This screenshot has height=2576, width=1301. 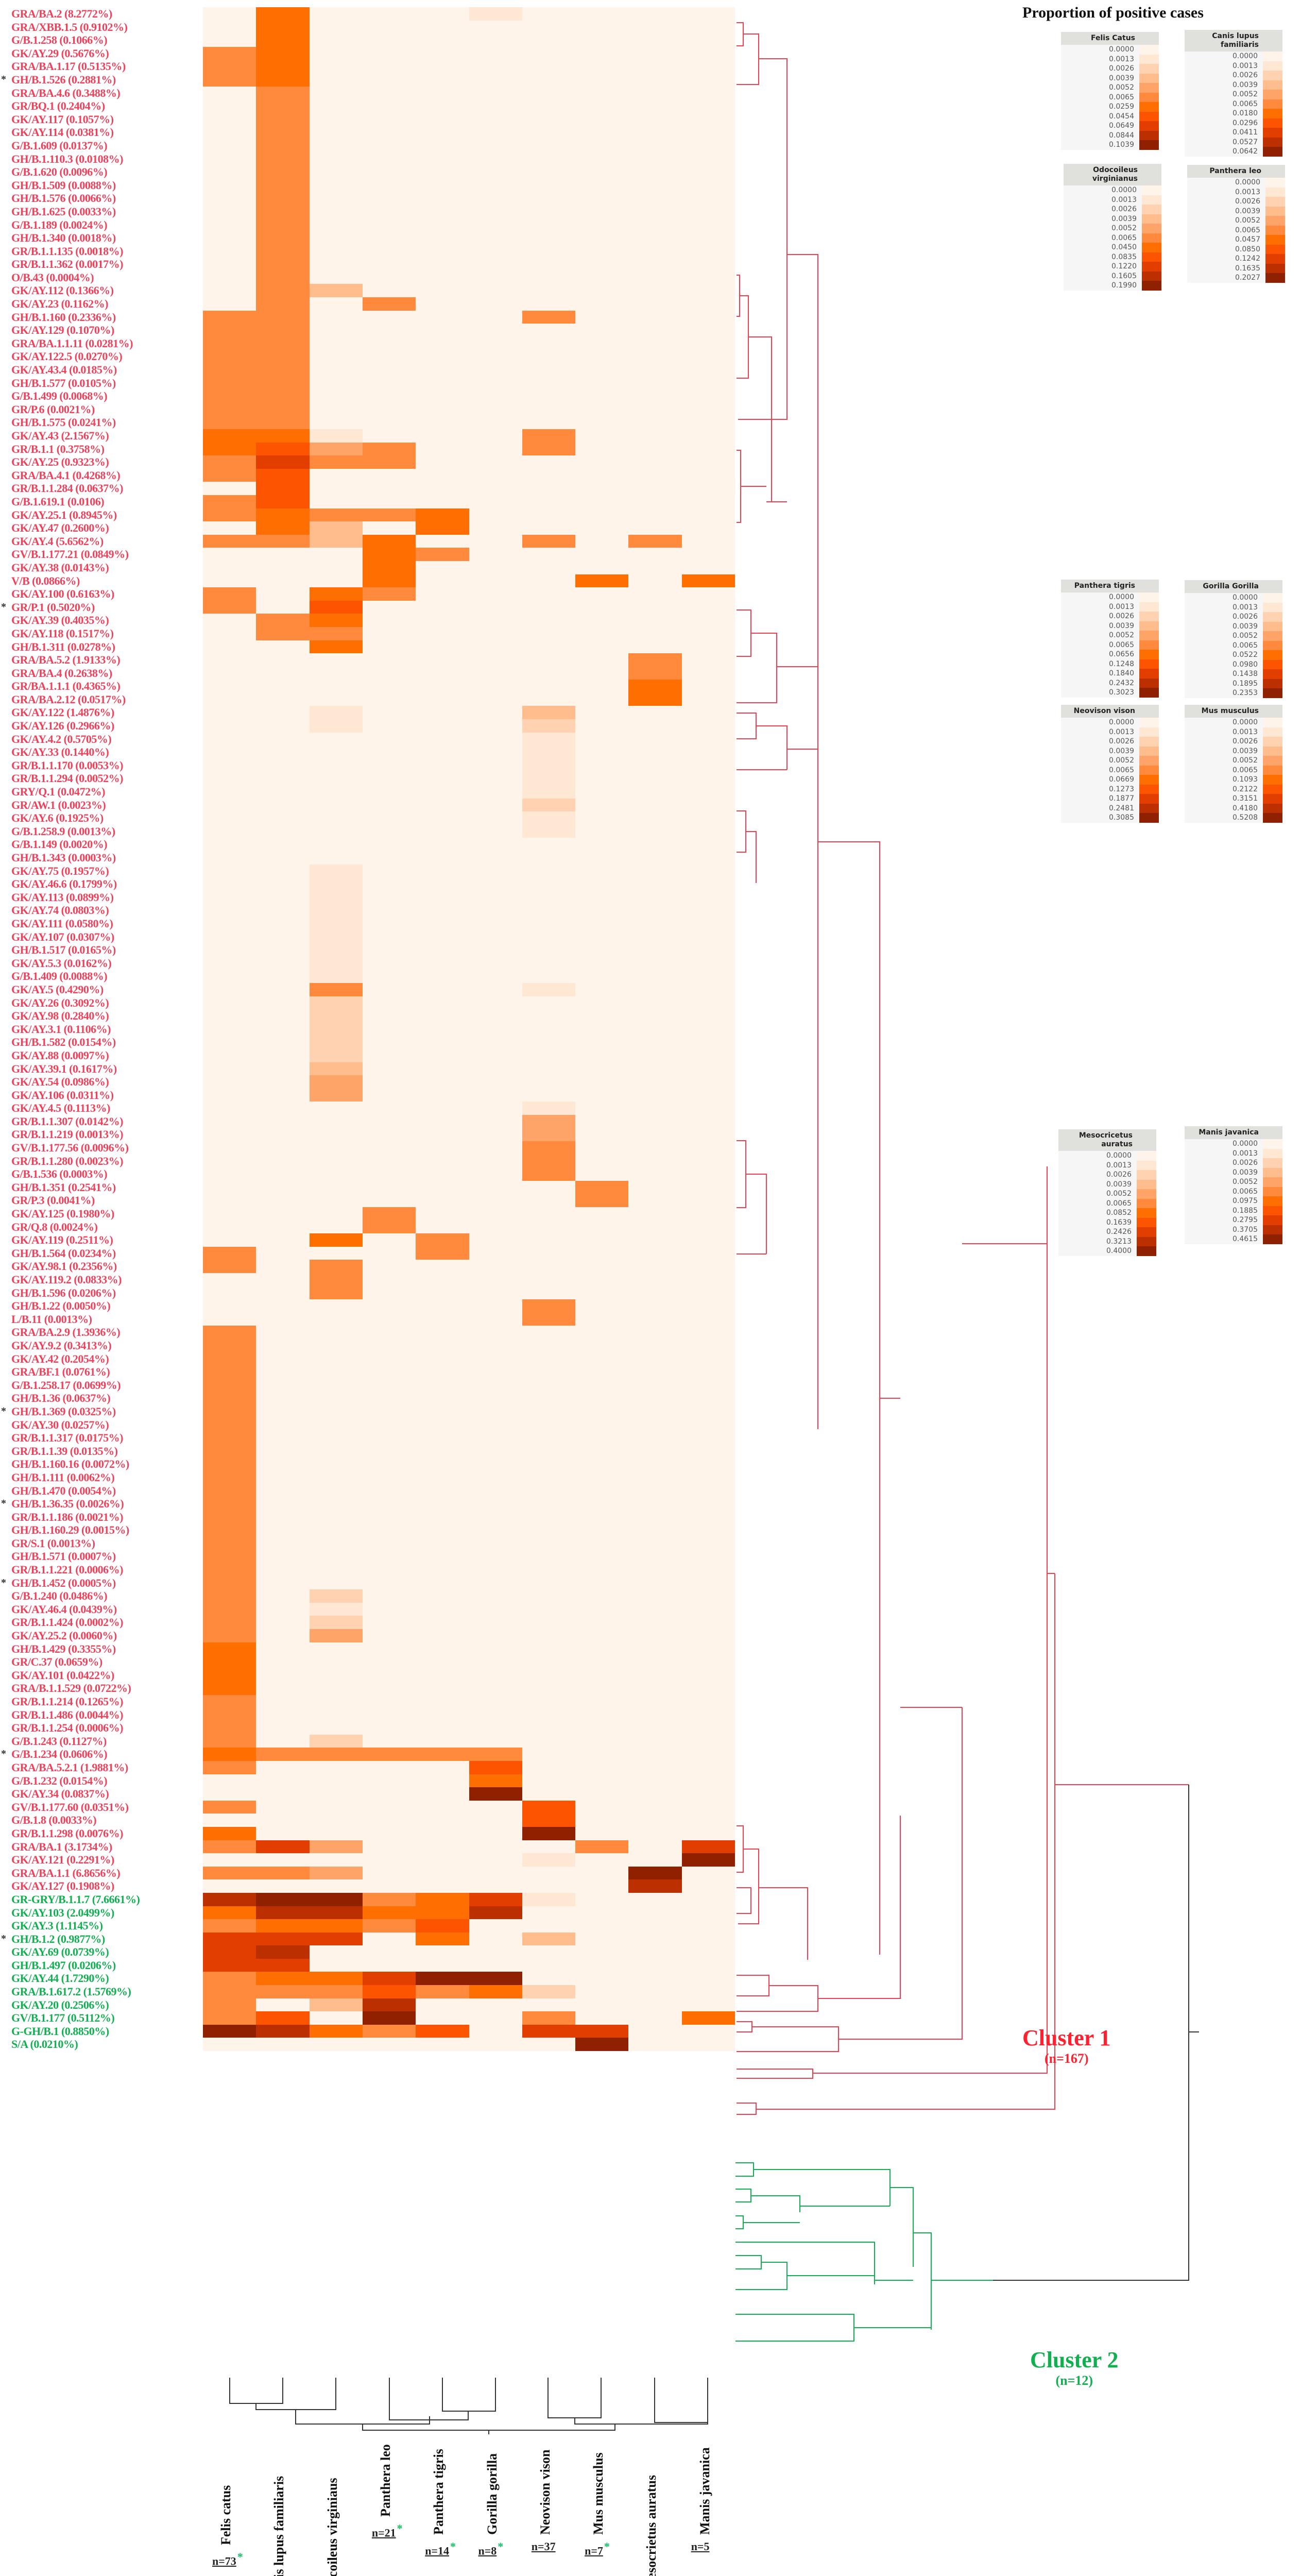 What do you see at coordinates (491, 2548) in the screenshot?
I see `column-sample-size: n=8*` at bounding box center [491, 2548].